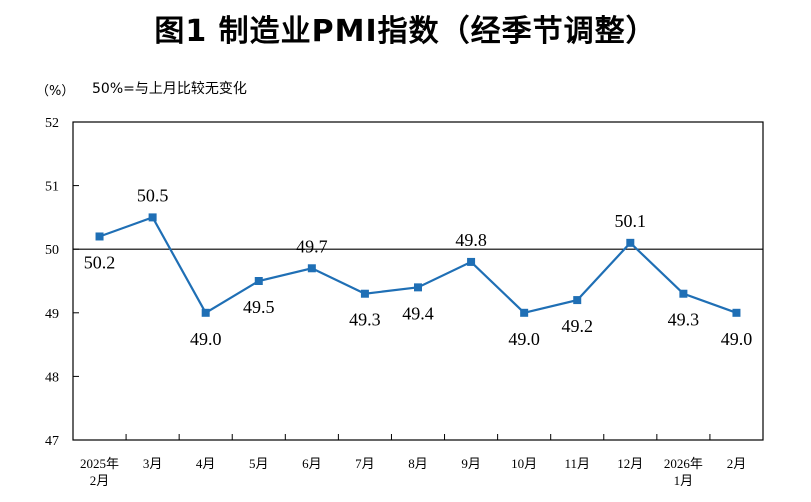 The width and height of the screenshot is (811, 502). Describe the element at coordinates (55, 91) in the screenshot. I see `unit-label: （%）` at that location.